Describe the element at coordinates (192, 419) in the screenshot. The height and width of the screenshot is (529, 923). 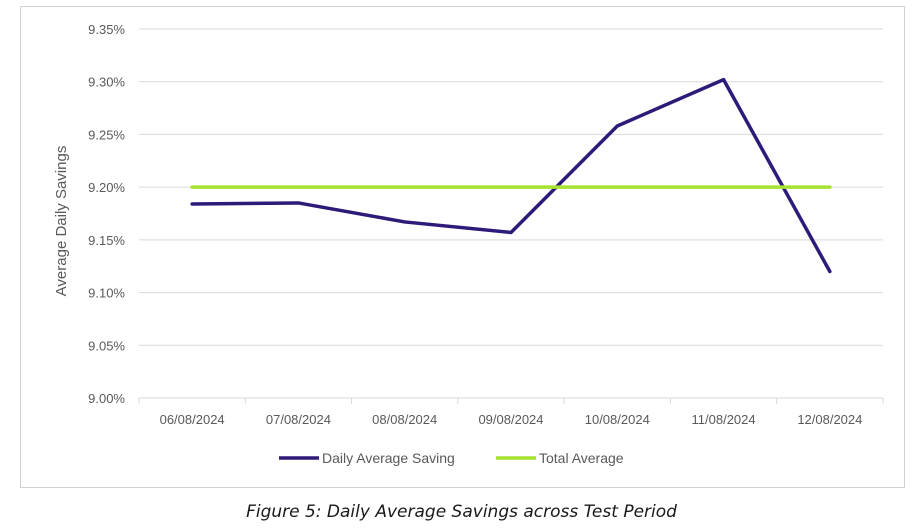
I see `x-tick-label: 06/08/2024` at that location.